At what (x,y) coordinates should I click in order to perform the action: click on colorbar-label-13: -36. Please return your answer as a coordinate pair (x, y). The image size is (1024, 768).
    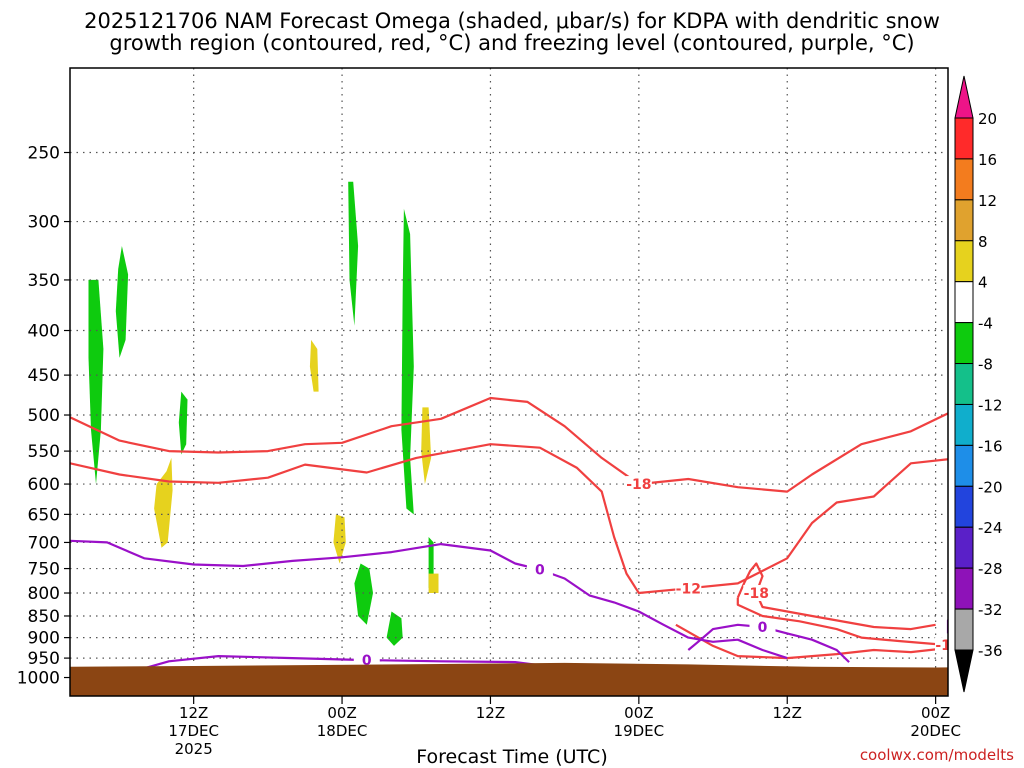
    Looking at the image, I should click on (990, 651).